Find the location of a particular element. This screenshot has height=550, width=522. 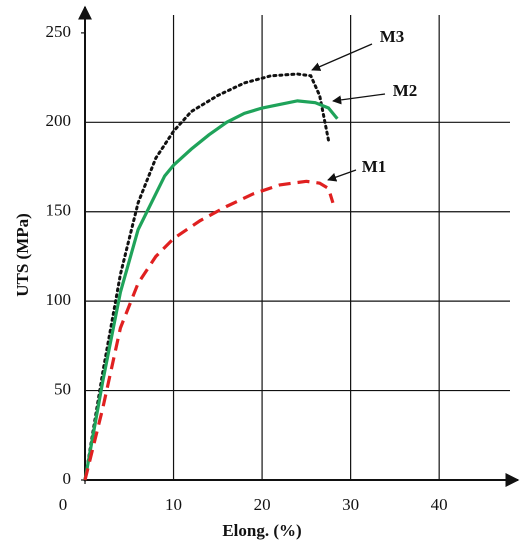

series-label: M2 is located at coordinates (405, 90).